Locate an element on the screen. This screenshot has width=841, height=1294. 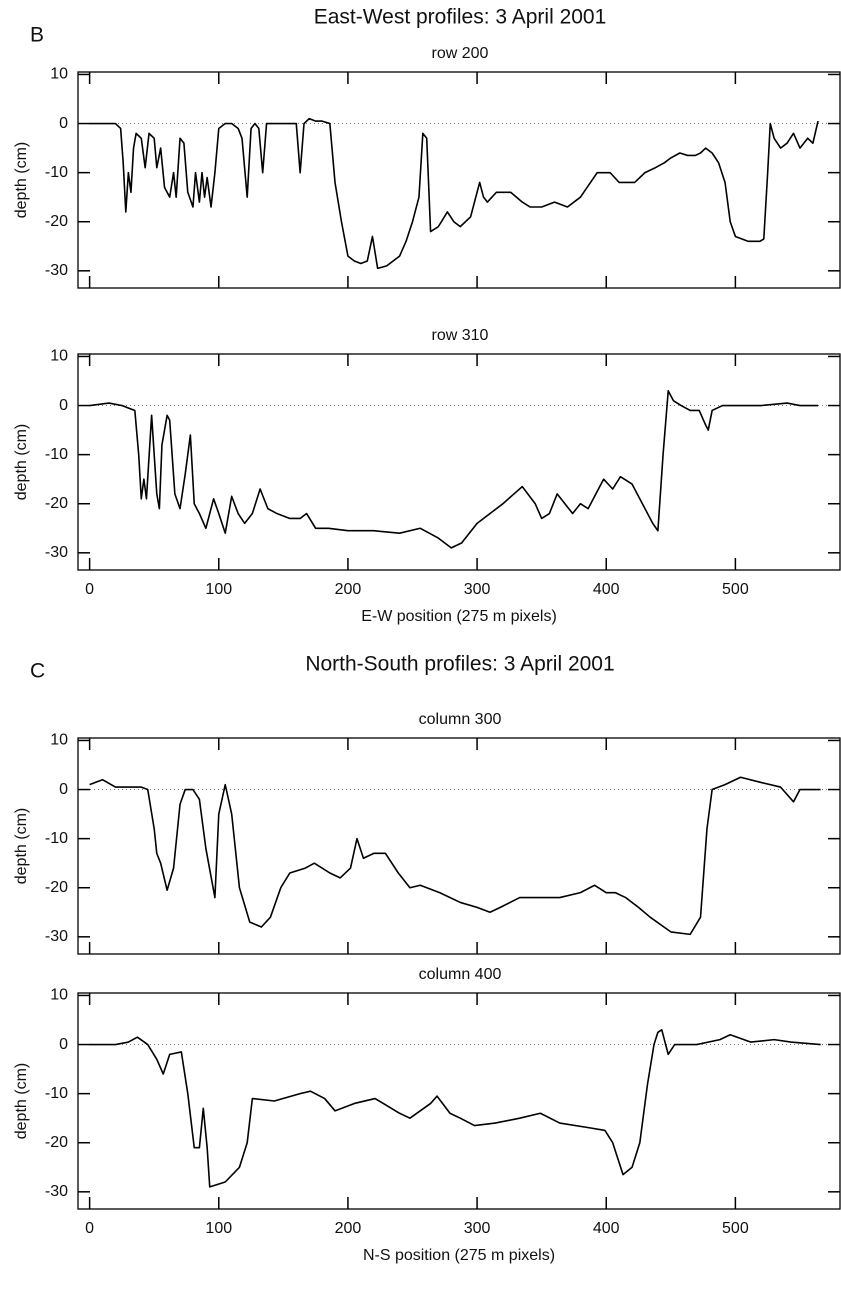
subplot-title: column 300 is located at coordinates (460, 719).